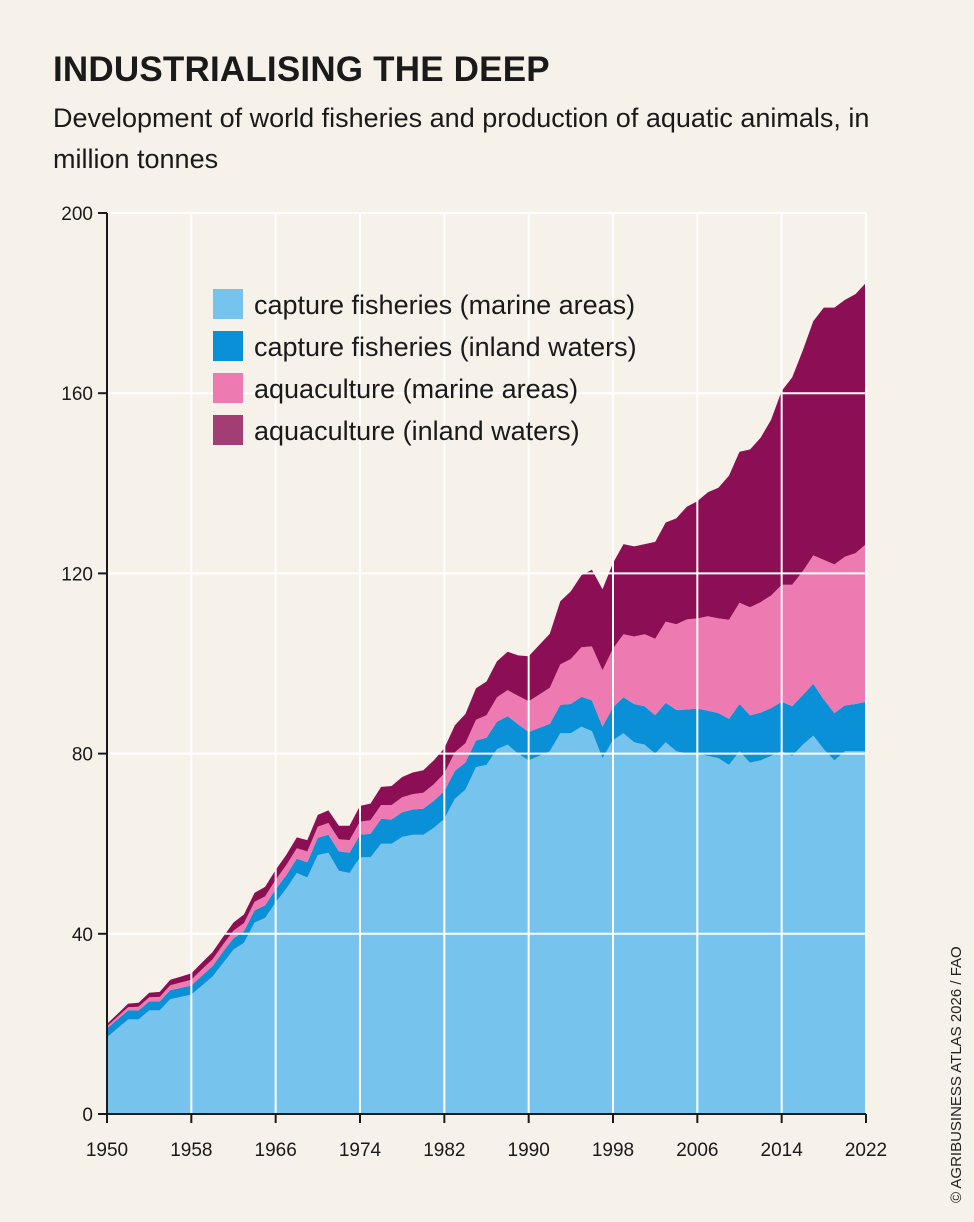 Image resolution: width=974 pixels, height=1222 pixels. I want to click on x-tick-label: 1966, so click(276, 1150).